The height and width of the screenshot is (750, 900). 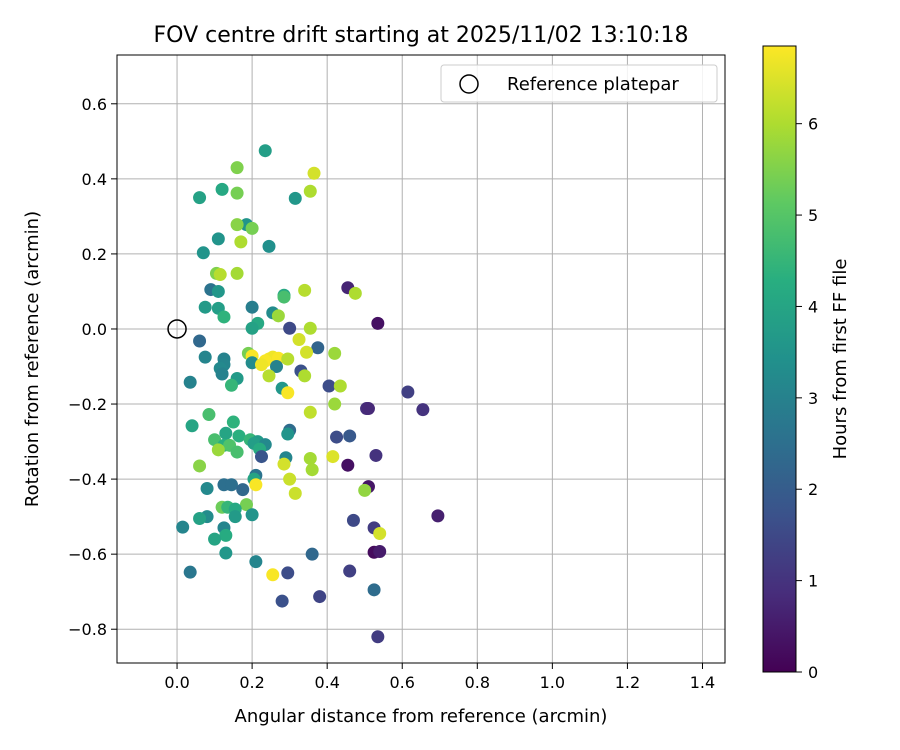 What do you see at coordinates (177, 329) in the screenshot?
I see `reference-platepar-marker` at bounding box center [177, 329].